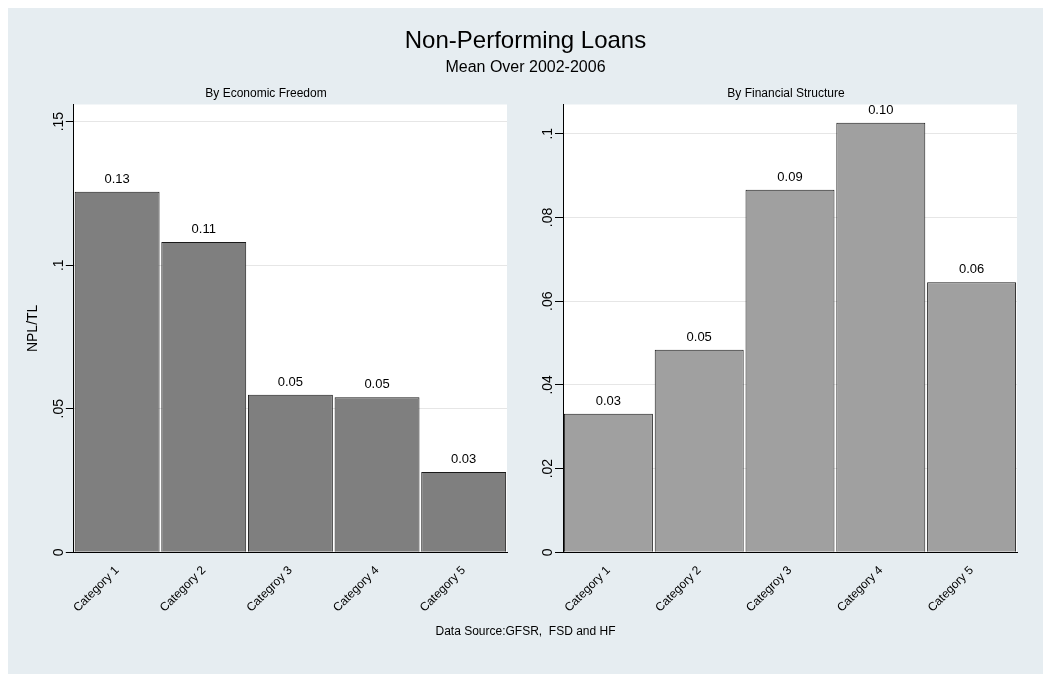 Image resolution: width=1051 pixels, height=682 pixels. Describe the element at coordinates (546, 217) in the screenshot. I see `y-tick-label: .08` at that location.